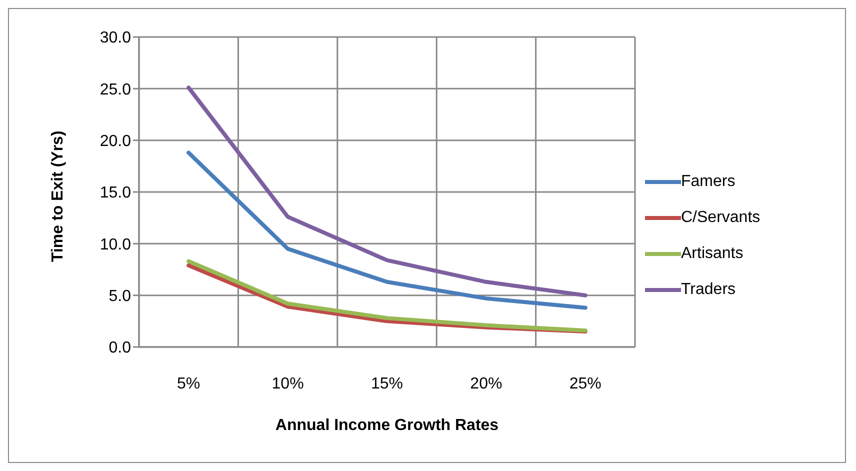 The height and width of the screenshot is (471, 856). I want to click on y-axis-title: Time to Exit (Yrs), so click(58, 196).